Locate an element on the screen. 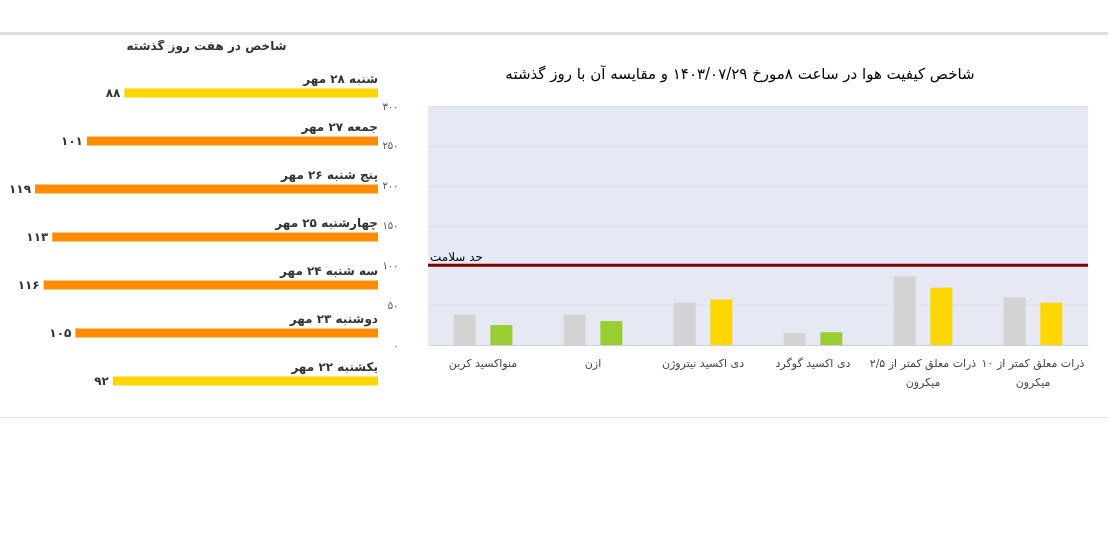 Image resolution: width=1110 pixels, height=533 pixels. y-tick-label: ۵۰ is located at coordinates (393, 305).